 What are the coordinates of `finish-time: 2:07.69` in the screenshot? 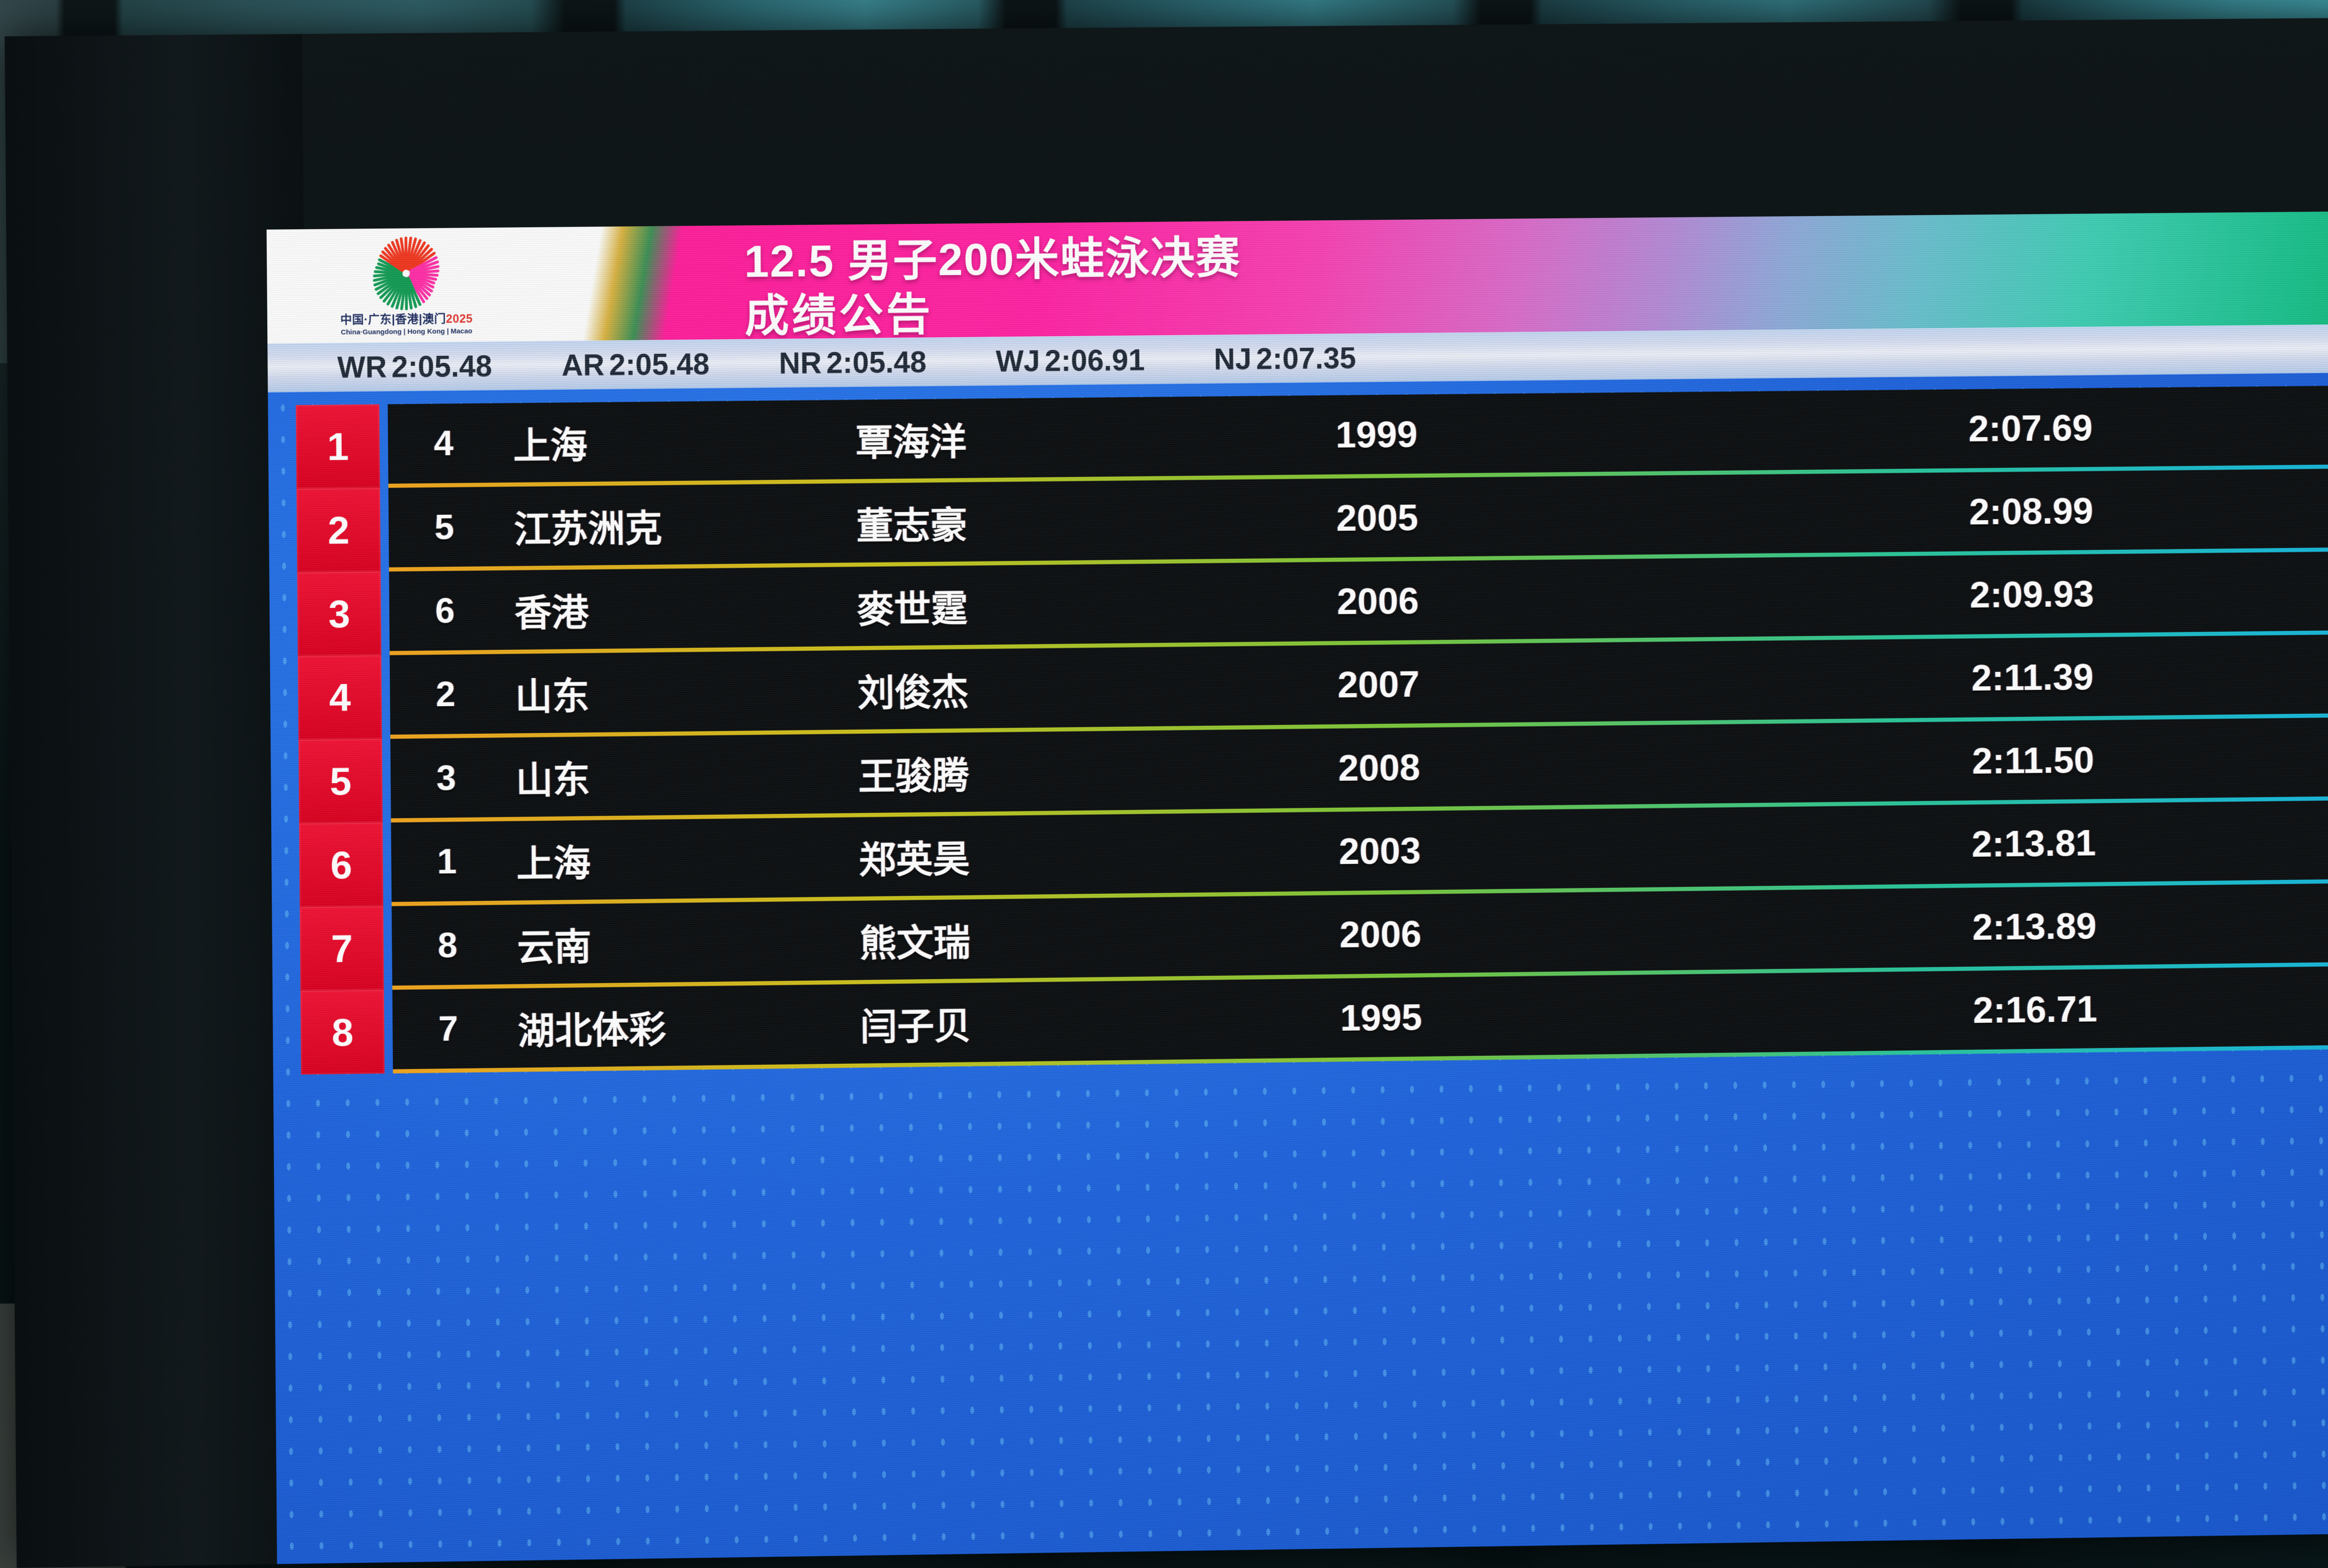 It's located at (2031, 427).